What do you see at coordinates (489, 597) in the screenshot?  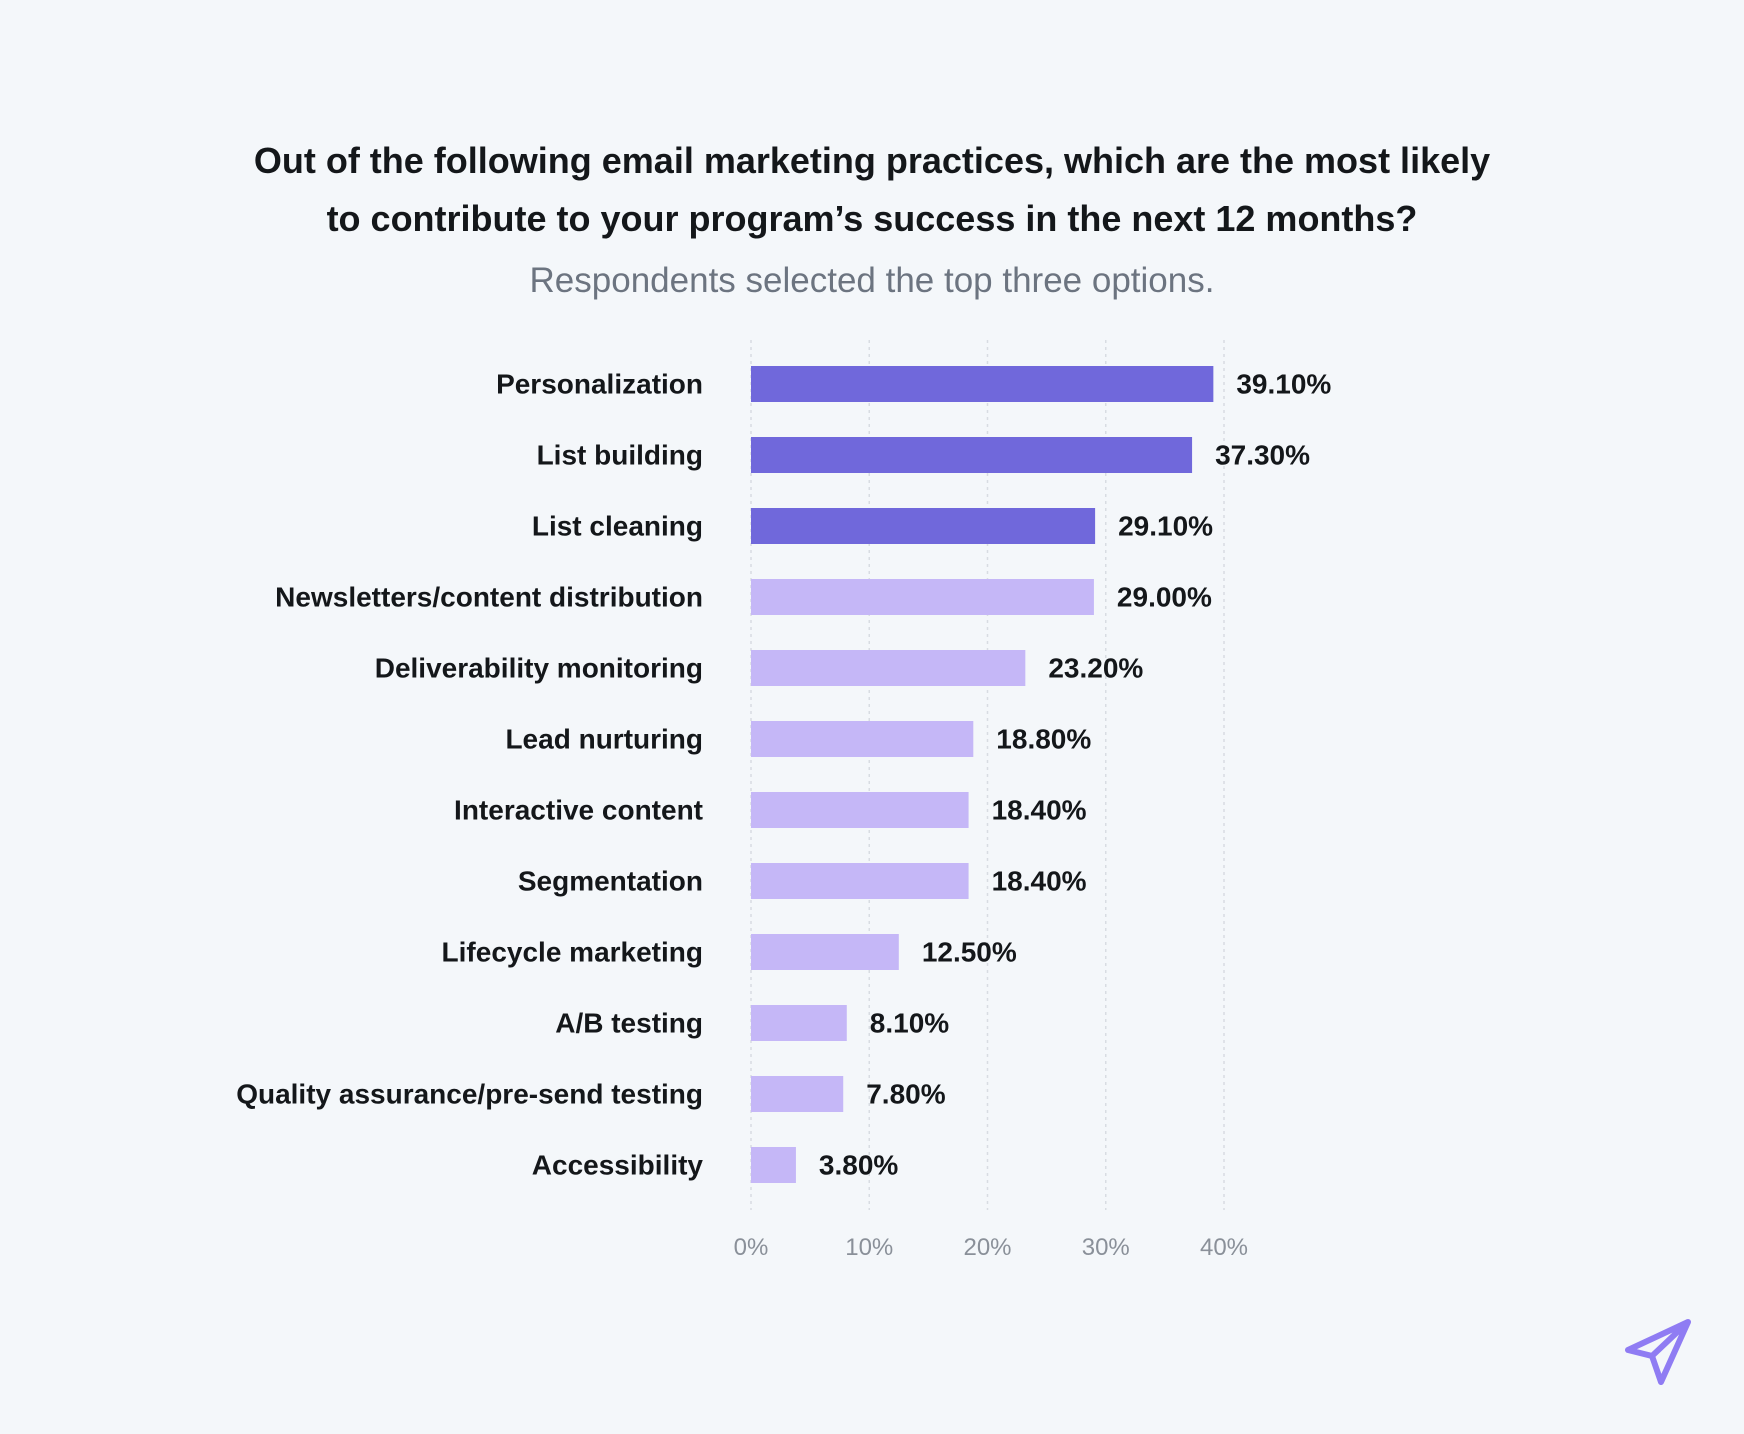 I see `category-label: Newsletters/content distribution` at bounding box center [489, 597].